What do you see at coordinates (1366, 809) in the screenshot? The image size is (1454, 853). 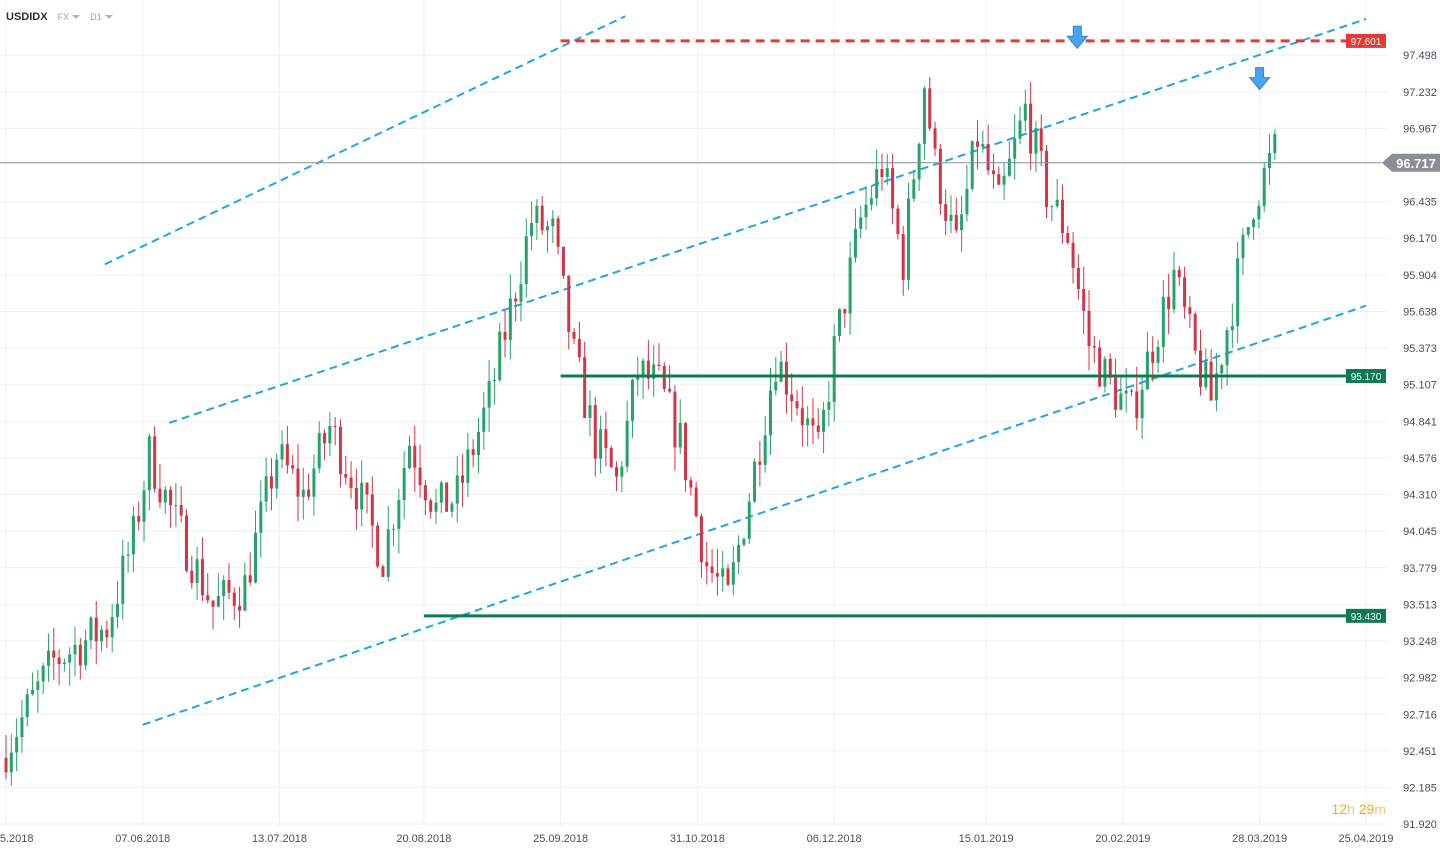 I see `countdown-minutes: 29` at bounding box center [1366, 809].